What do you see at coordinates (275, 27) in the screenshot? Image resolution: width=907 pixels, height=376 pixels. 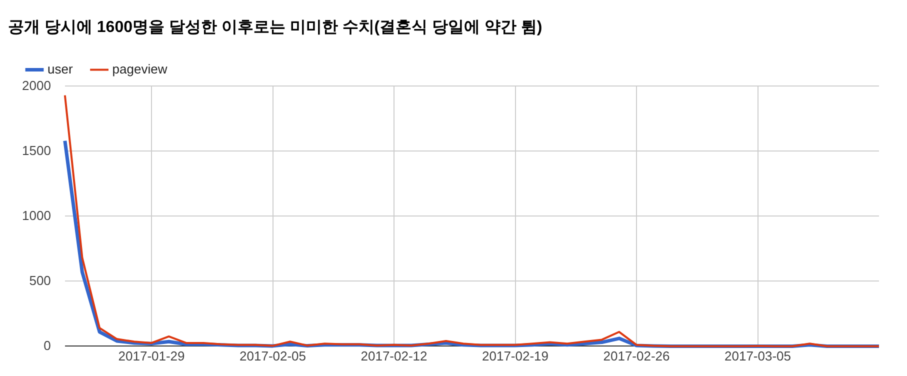 I see `chart-title: 공개 당시에 1600명을 달성한 이후로는 미미한 수치(결혼식 당일에 약간 튐)` at bounding box center [275, 27].